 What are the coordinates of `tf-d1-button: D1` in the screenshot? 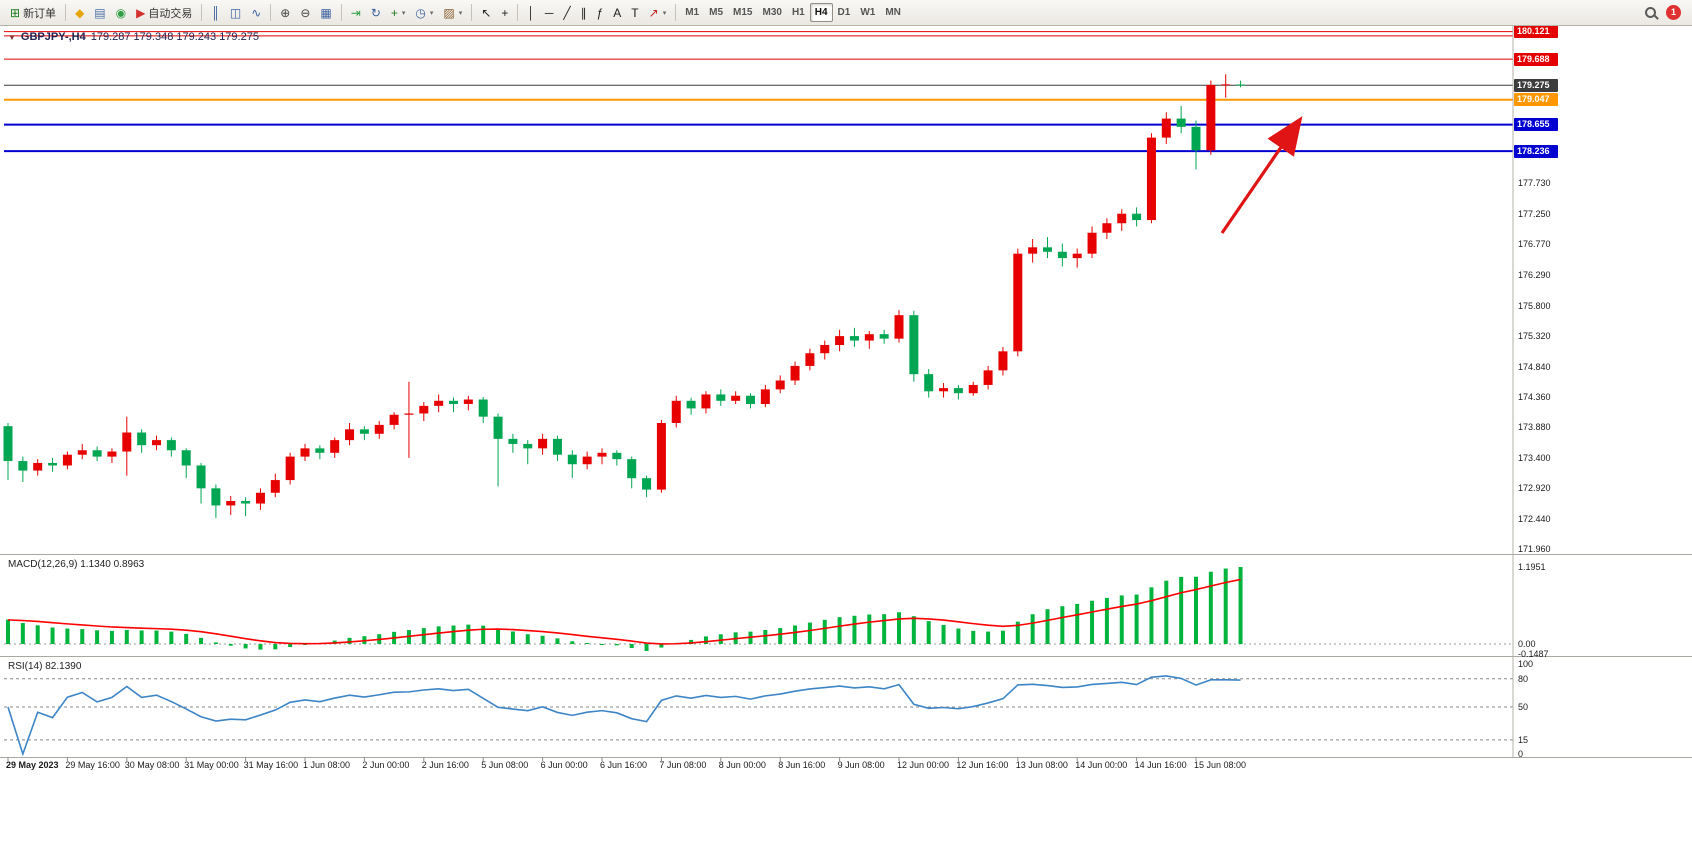 It's located at (844, 12).